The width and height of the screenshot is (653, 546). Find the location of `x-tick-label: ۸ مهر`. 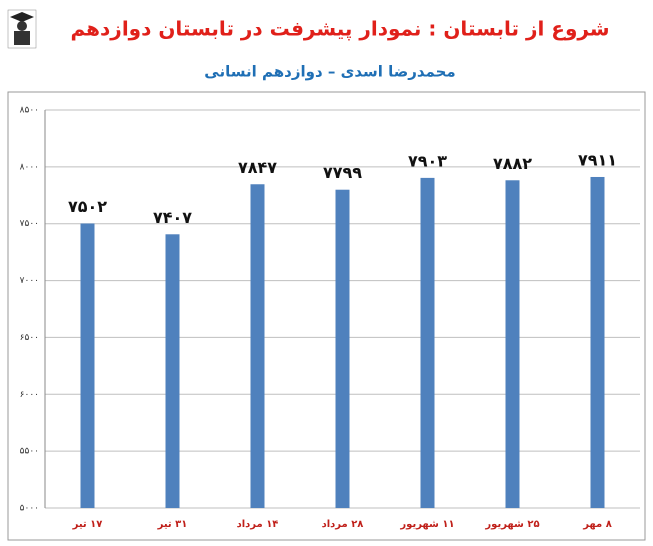

x-tick-label: ۸ مهر is located at coordinates (597, 524).